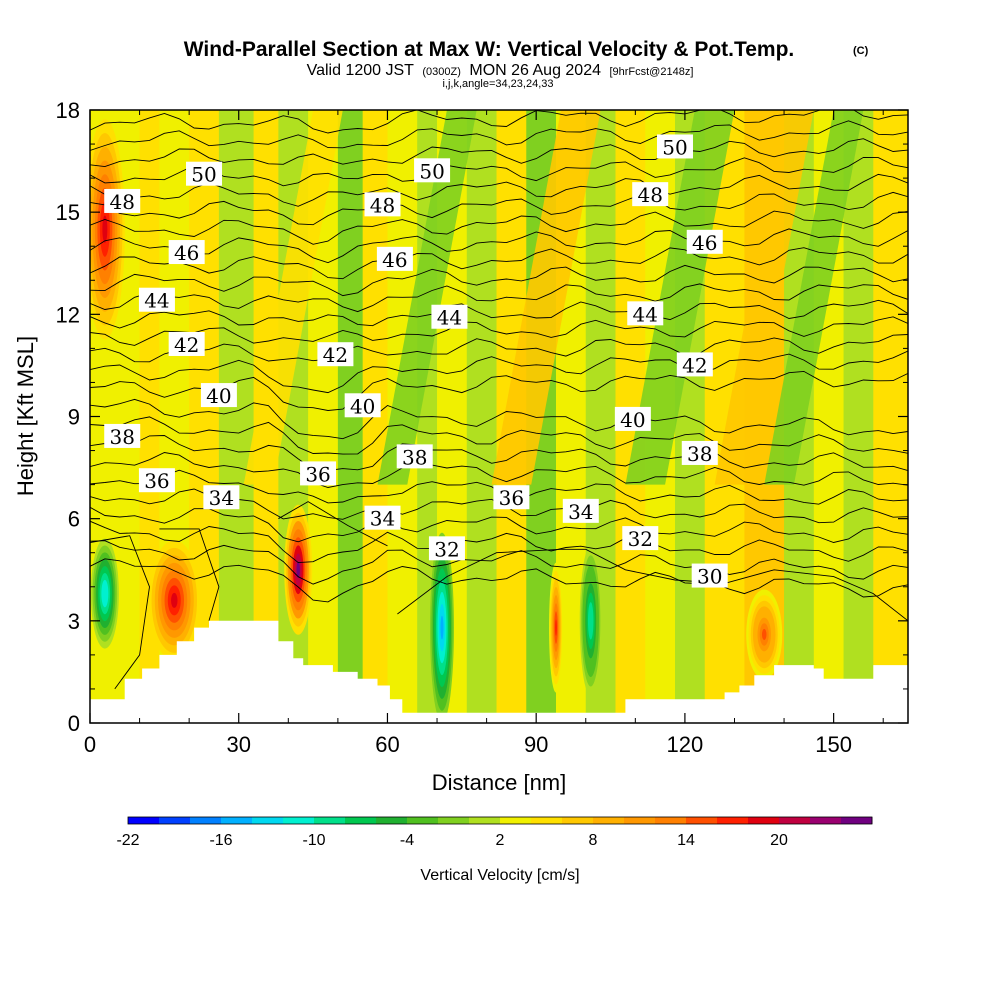 Image resolution: width=1000 pixels, height=1000 pixels. I want to click on velocity-core, so click(764, 634).